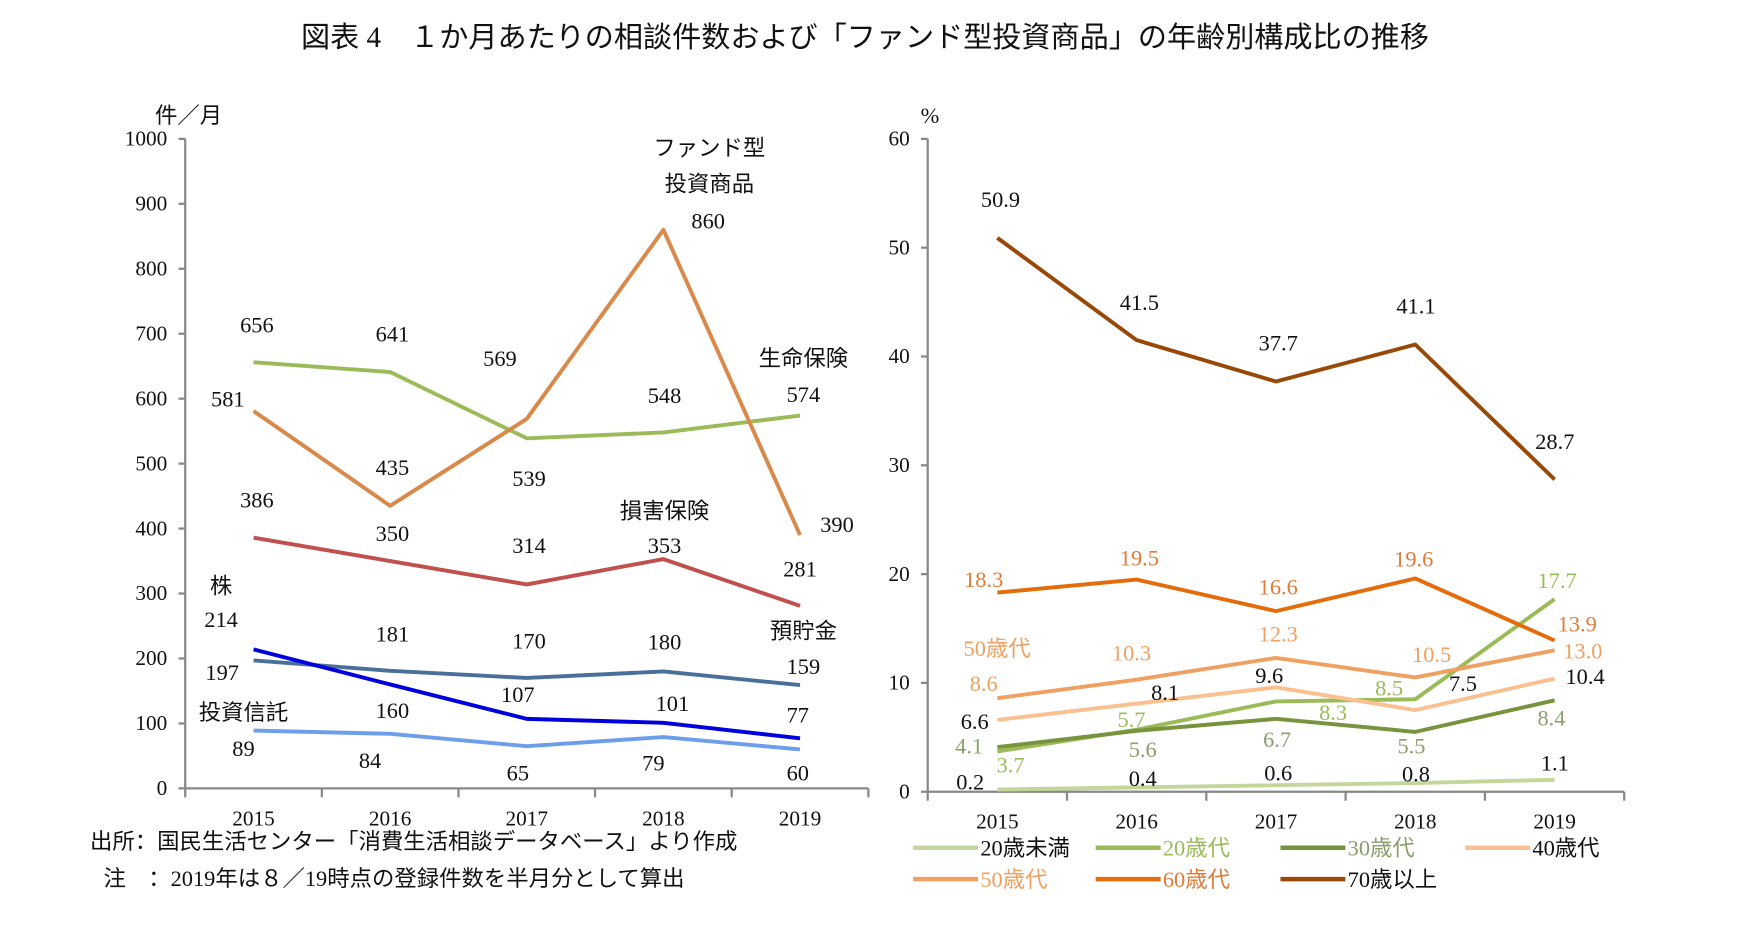 The width and height of the screenshot is (1749, 925). I want to click on legend-label: 60歳代, so click(1196, 879).